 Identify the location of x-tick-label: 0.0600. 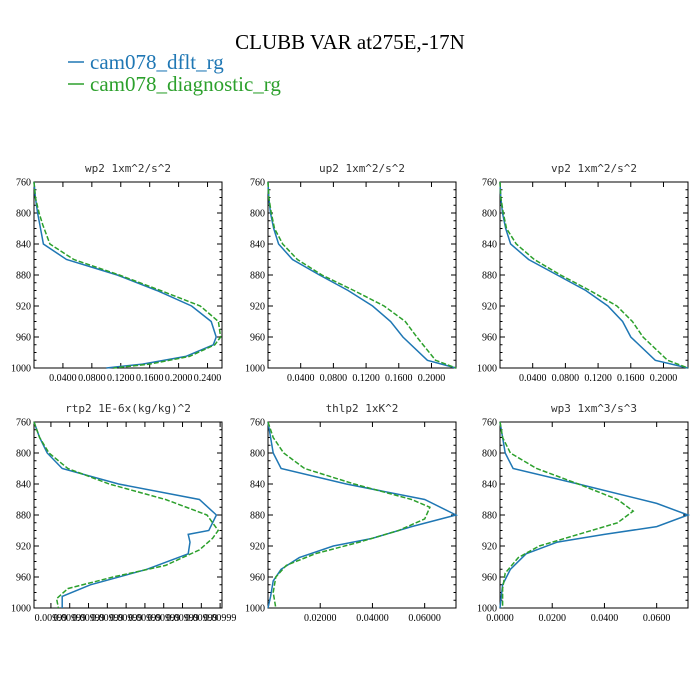
(657, 618).